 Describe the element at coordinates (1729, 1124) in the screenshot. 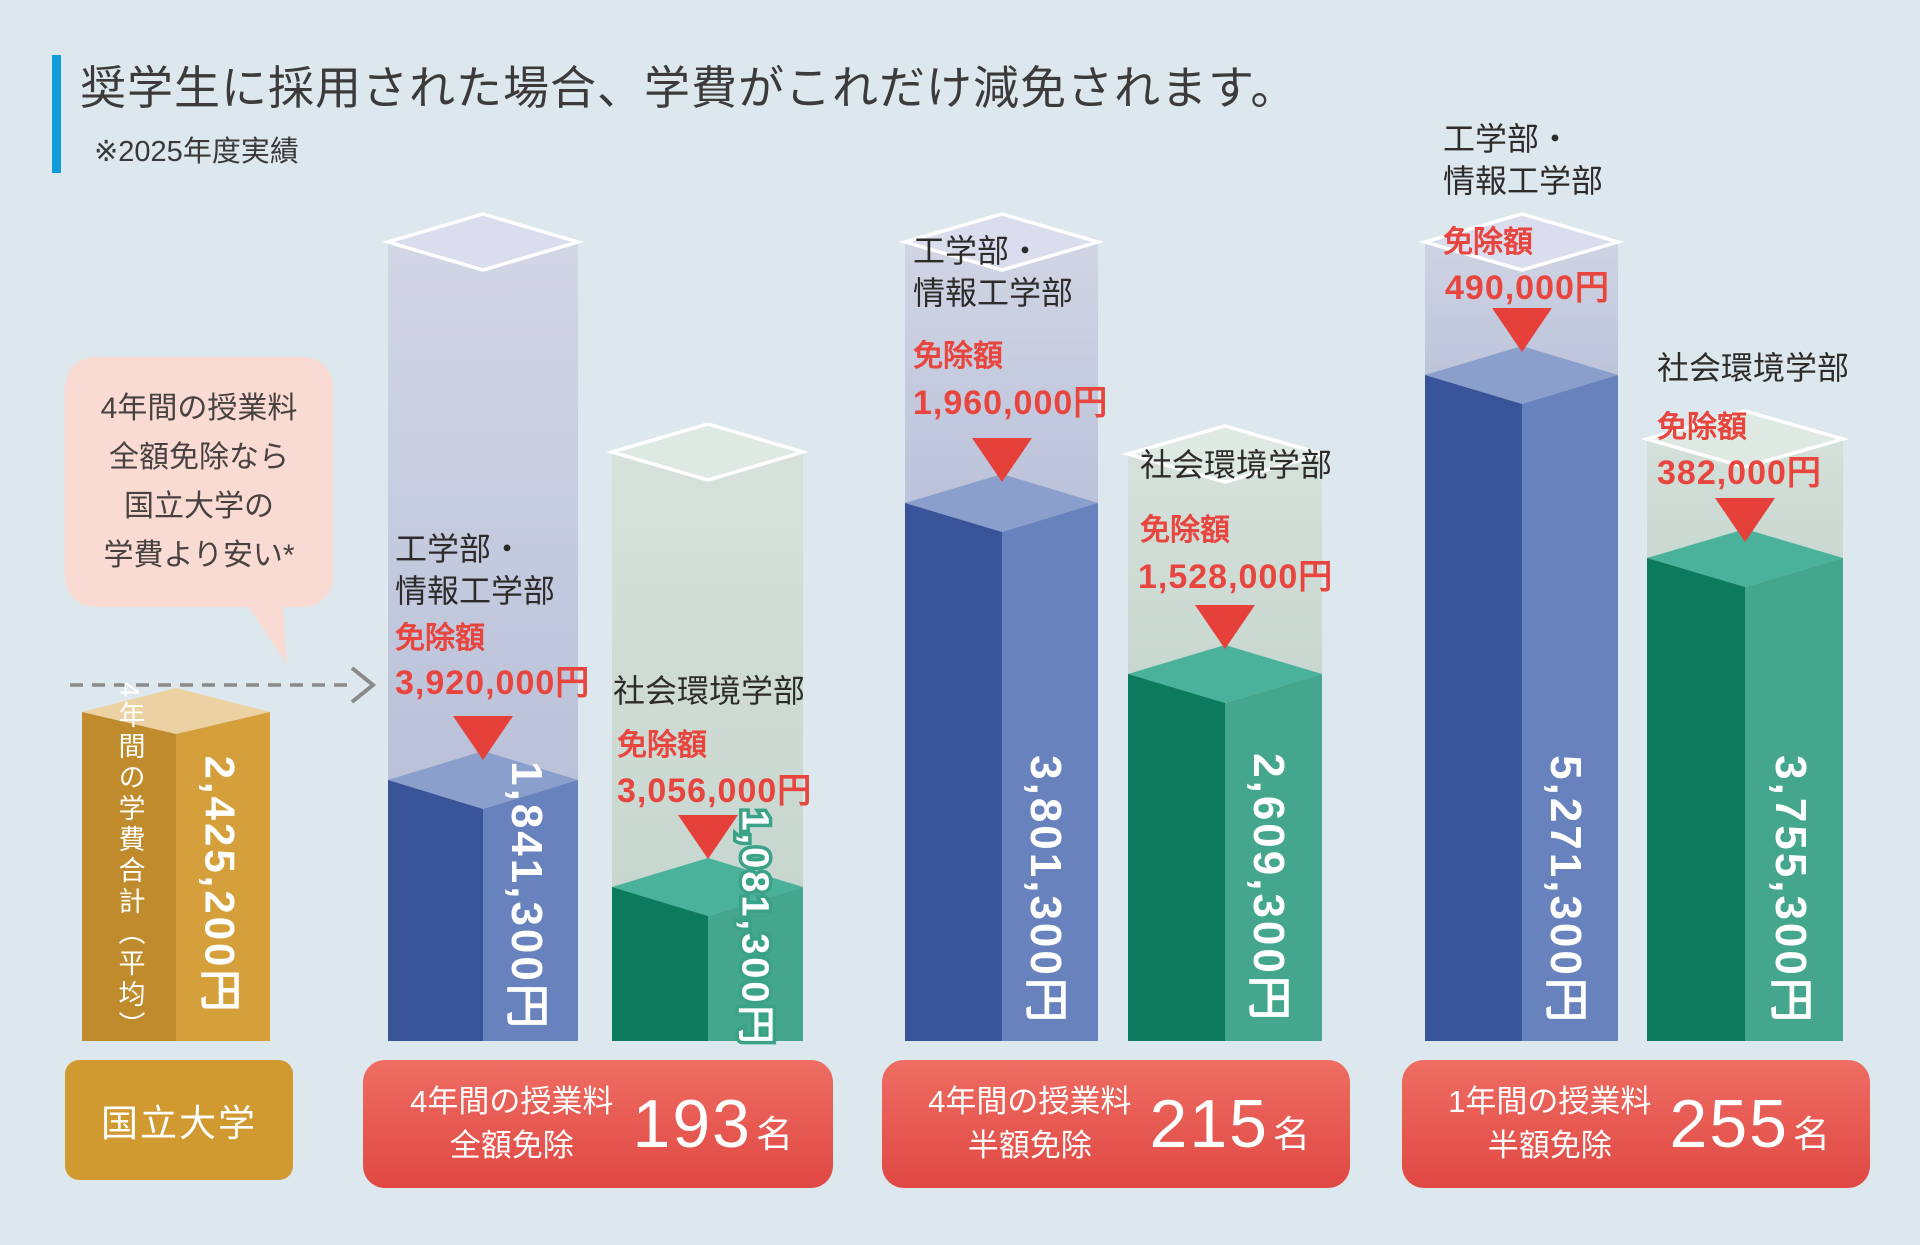

I see `badge-count-number: 255` at that location.